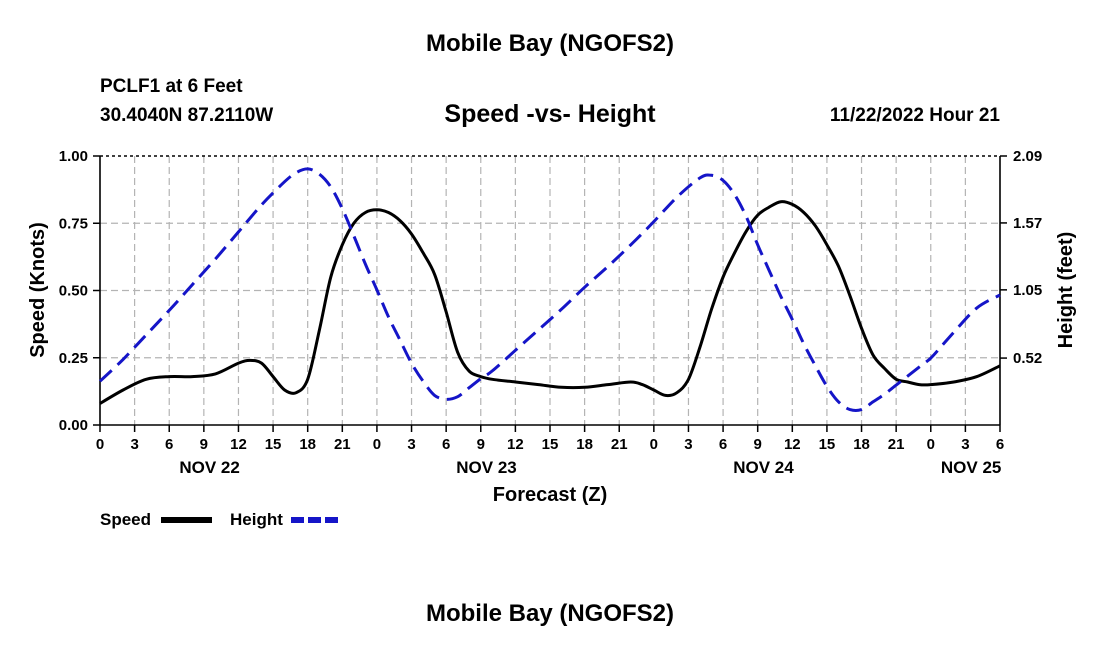  I want to click on y-tick-label: 0.25, so click(73, 358).